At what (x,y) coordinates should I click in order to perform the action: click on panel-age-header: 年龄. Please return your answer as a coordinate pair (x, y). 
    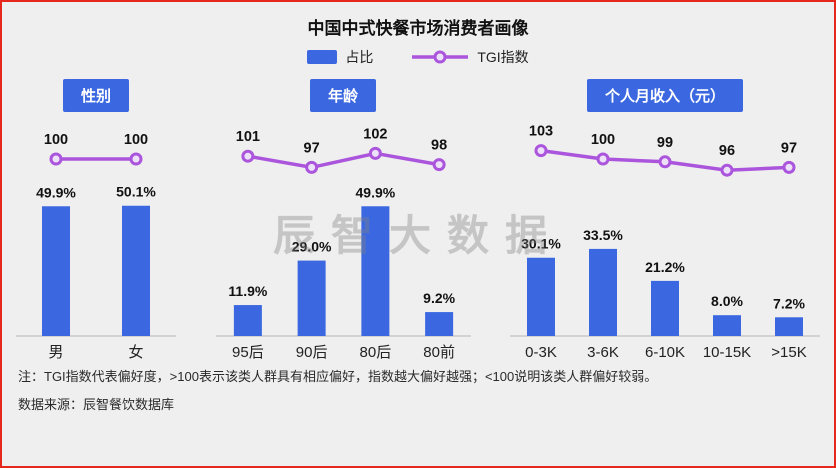
    Looking at the image, I should click on (342, 95).